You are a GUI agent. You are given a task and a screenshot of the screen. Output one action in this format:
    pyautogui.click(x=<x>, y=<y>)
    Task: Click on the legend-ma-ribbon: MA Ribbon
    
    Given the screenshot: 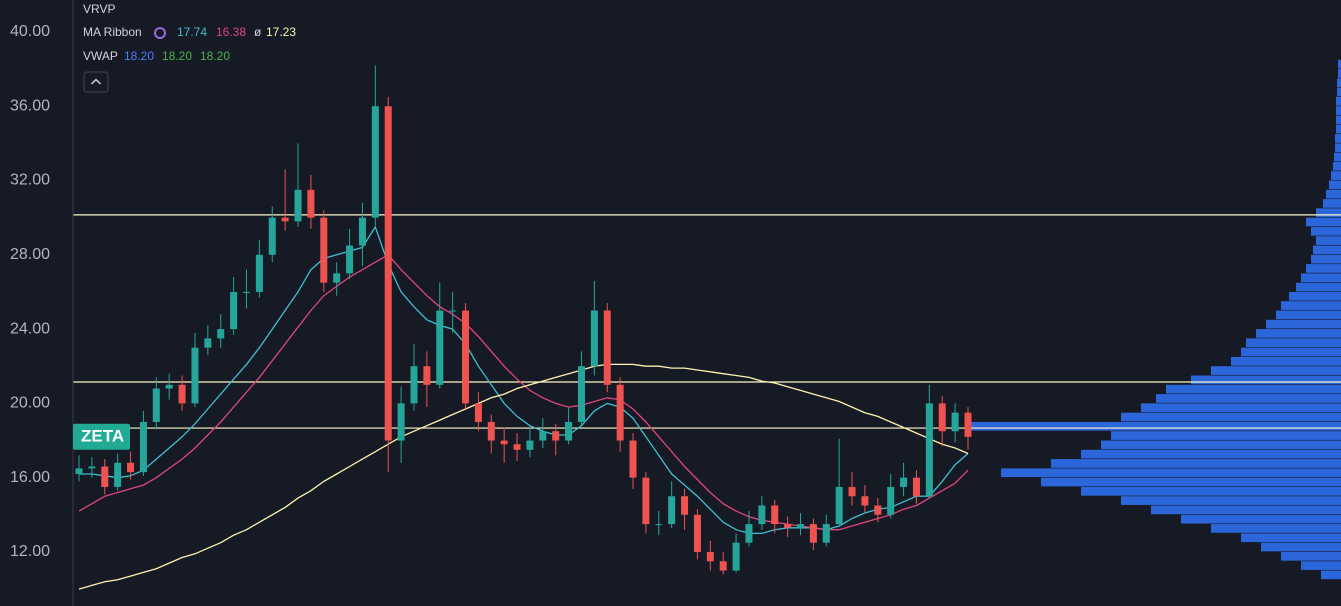 What is the action you would take?
    pyautogui.click(x=112, y=32)
    